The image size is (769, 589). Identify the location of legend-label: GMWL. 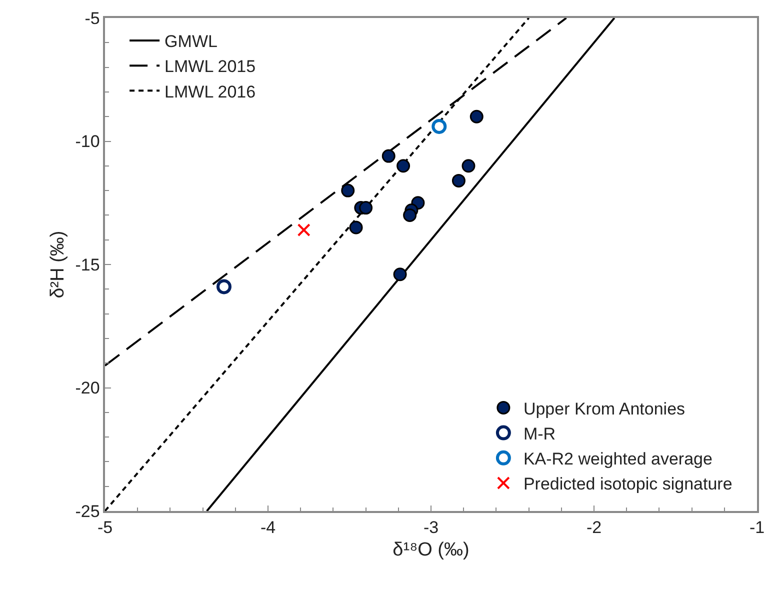
(191, 42).